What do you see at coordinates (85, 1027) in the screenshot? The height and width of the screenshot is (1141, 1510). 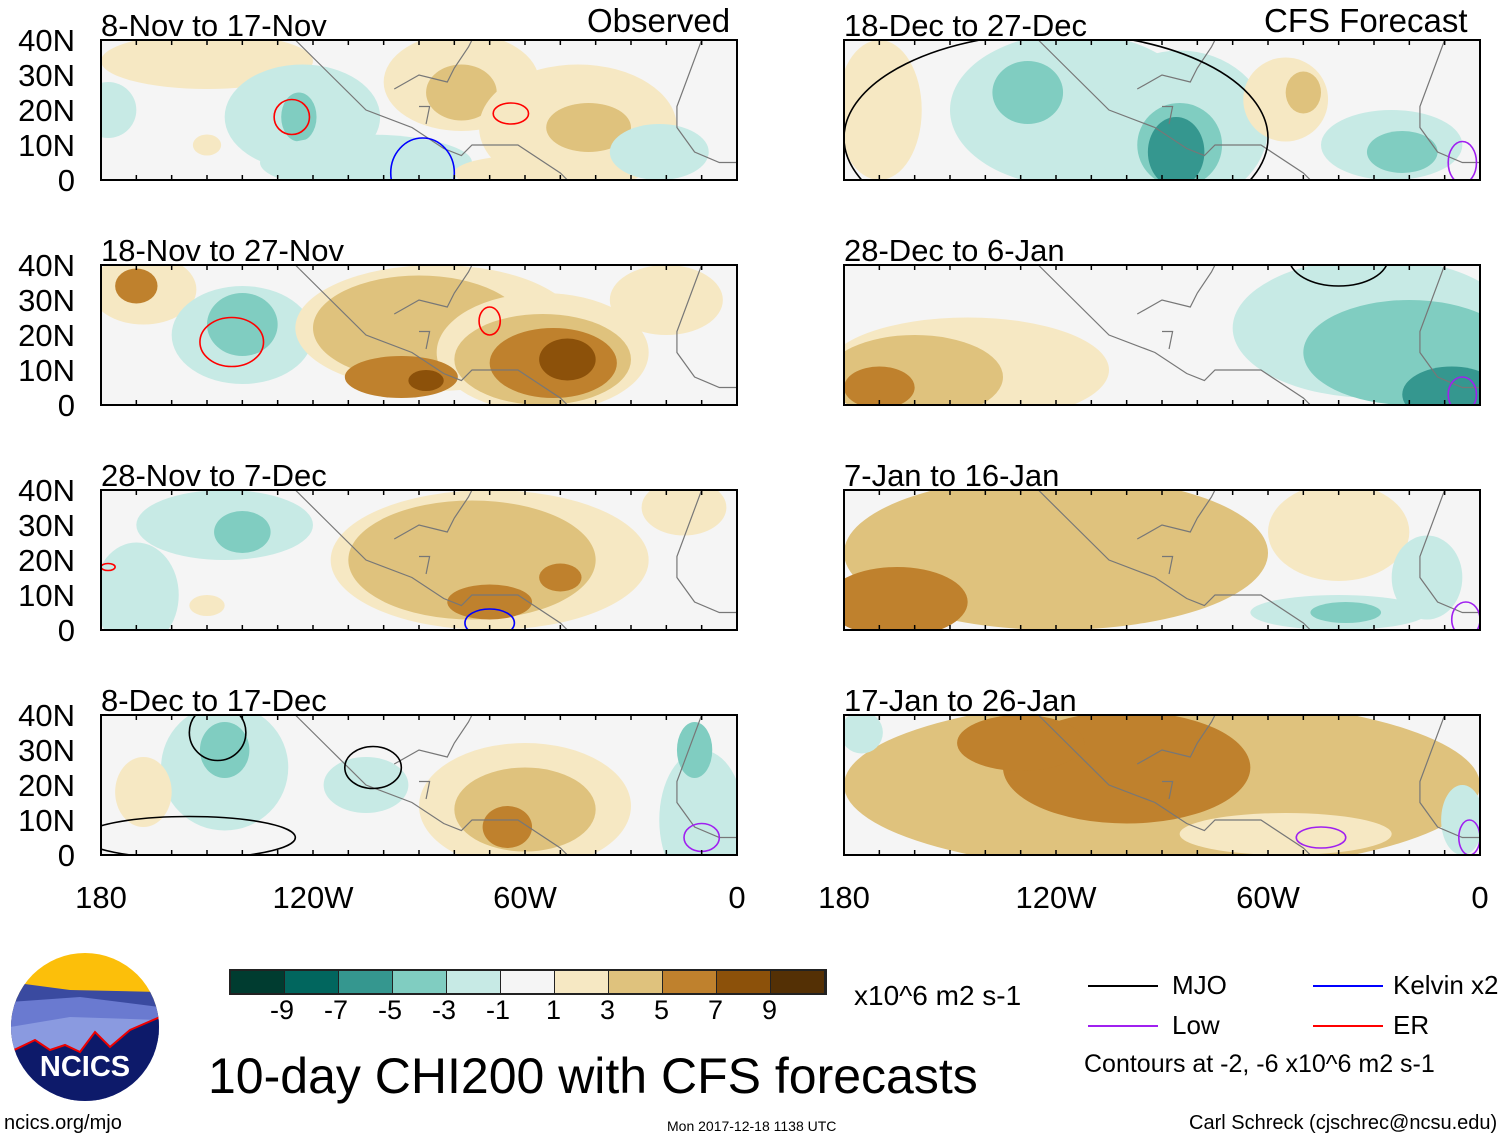 I see `ncics-logo: NCICS` at bounding box center [85, 1027].